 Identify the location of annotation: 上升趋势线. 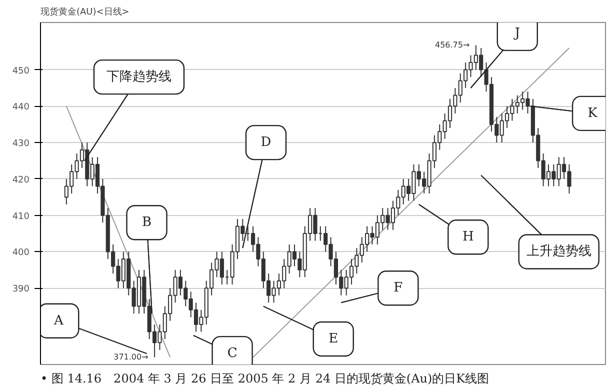
(559, 252).